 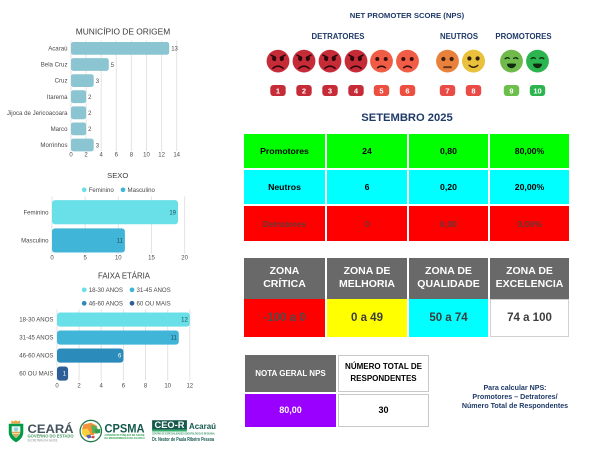 I want to click on svg-text:Dr. Nestor de Paula Ribeiro Pe: Dr. Nestor de Paula Ribeiro Pessoa, so click(x=183, y=440).